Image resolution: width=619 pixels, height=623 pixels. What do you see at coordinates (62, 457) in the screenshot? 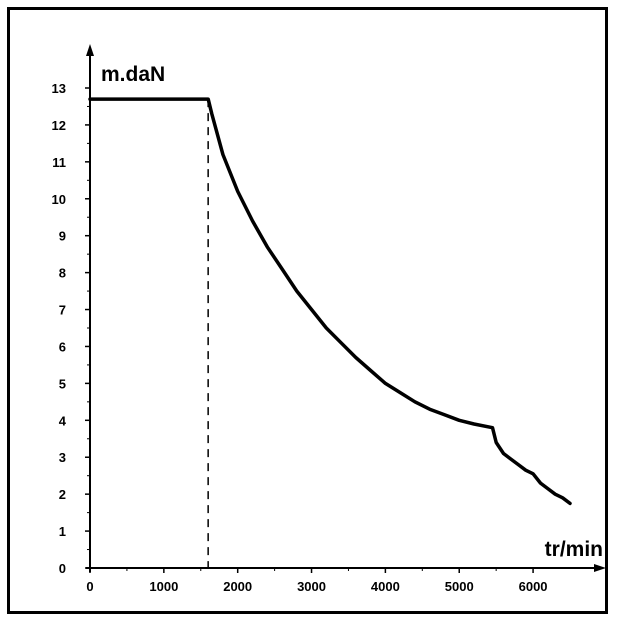
I see `y-tick-label: 3` at bounding box center [62, 457].